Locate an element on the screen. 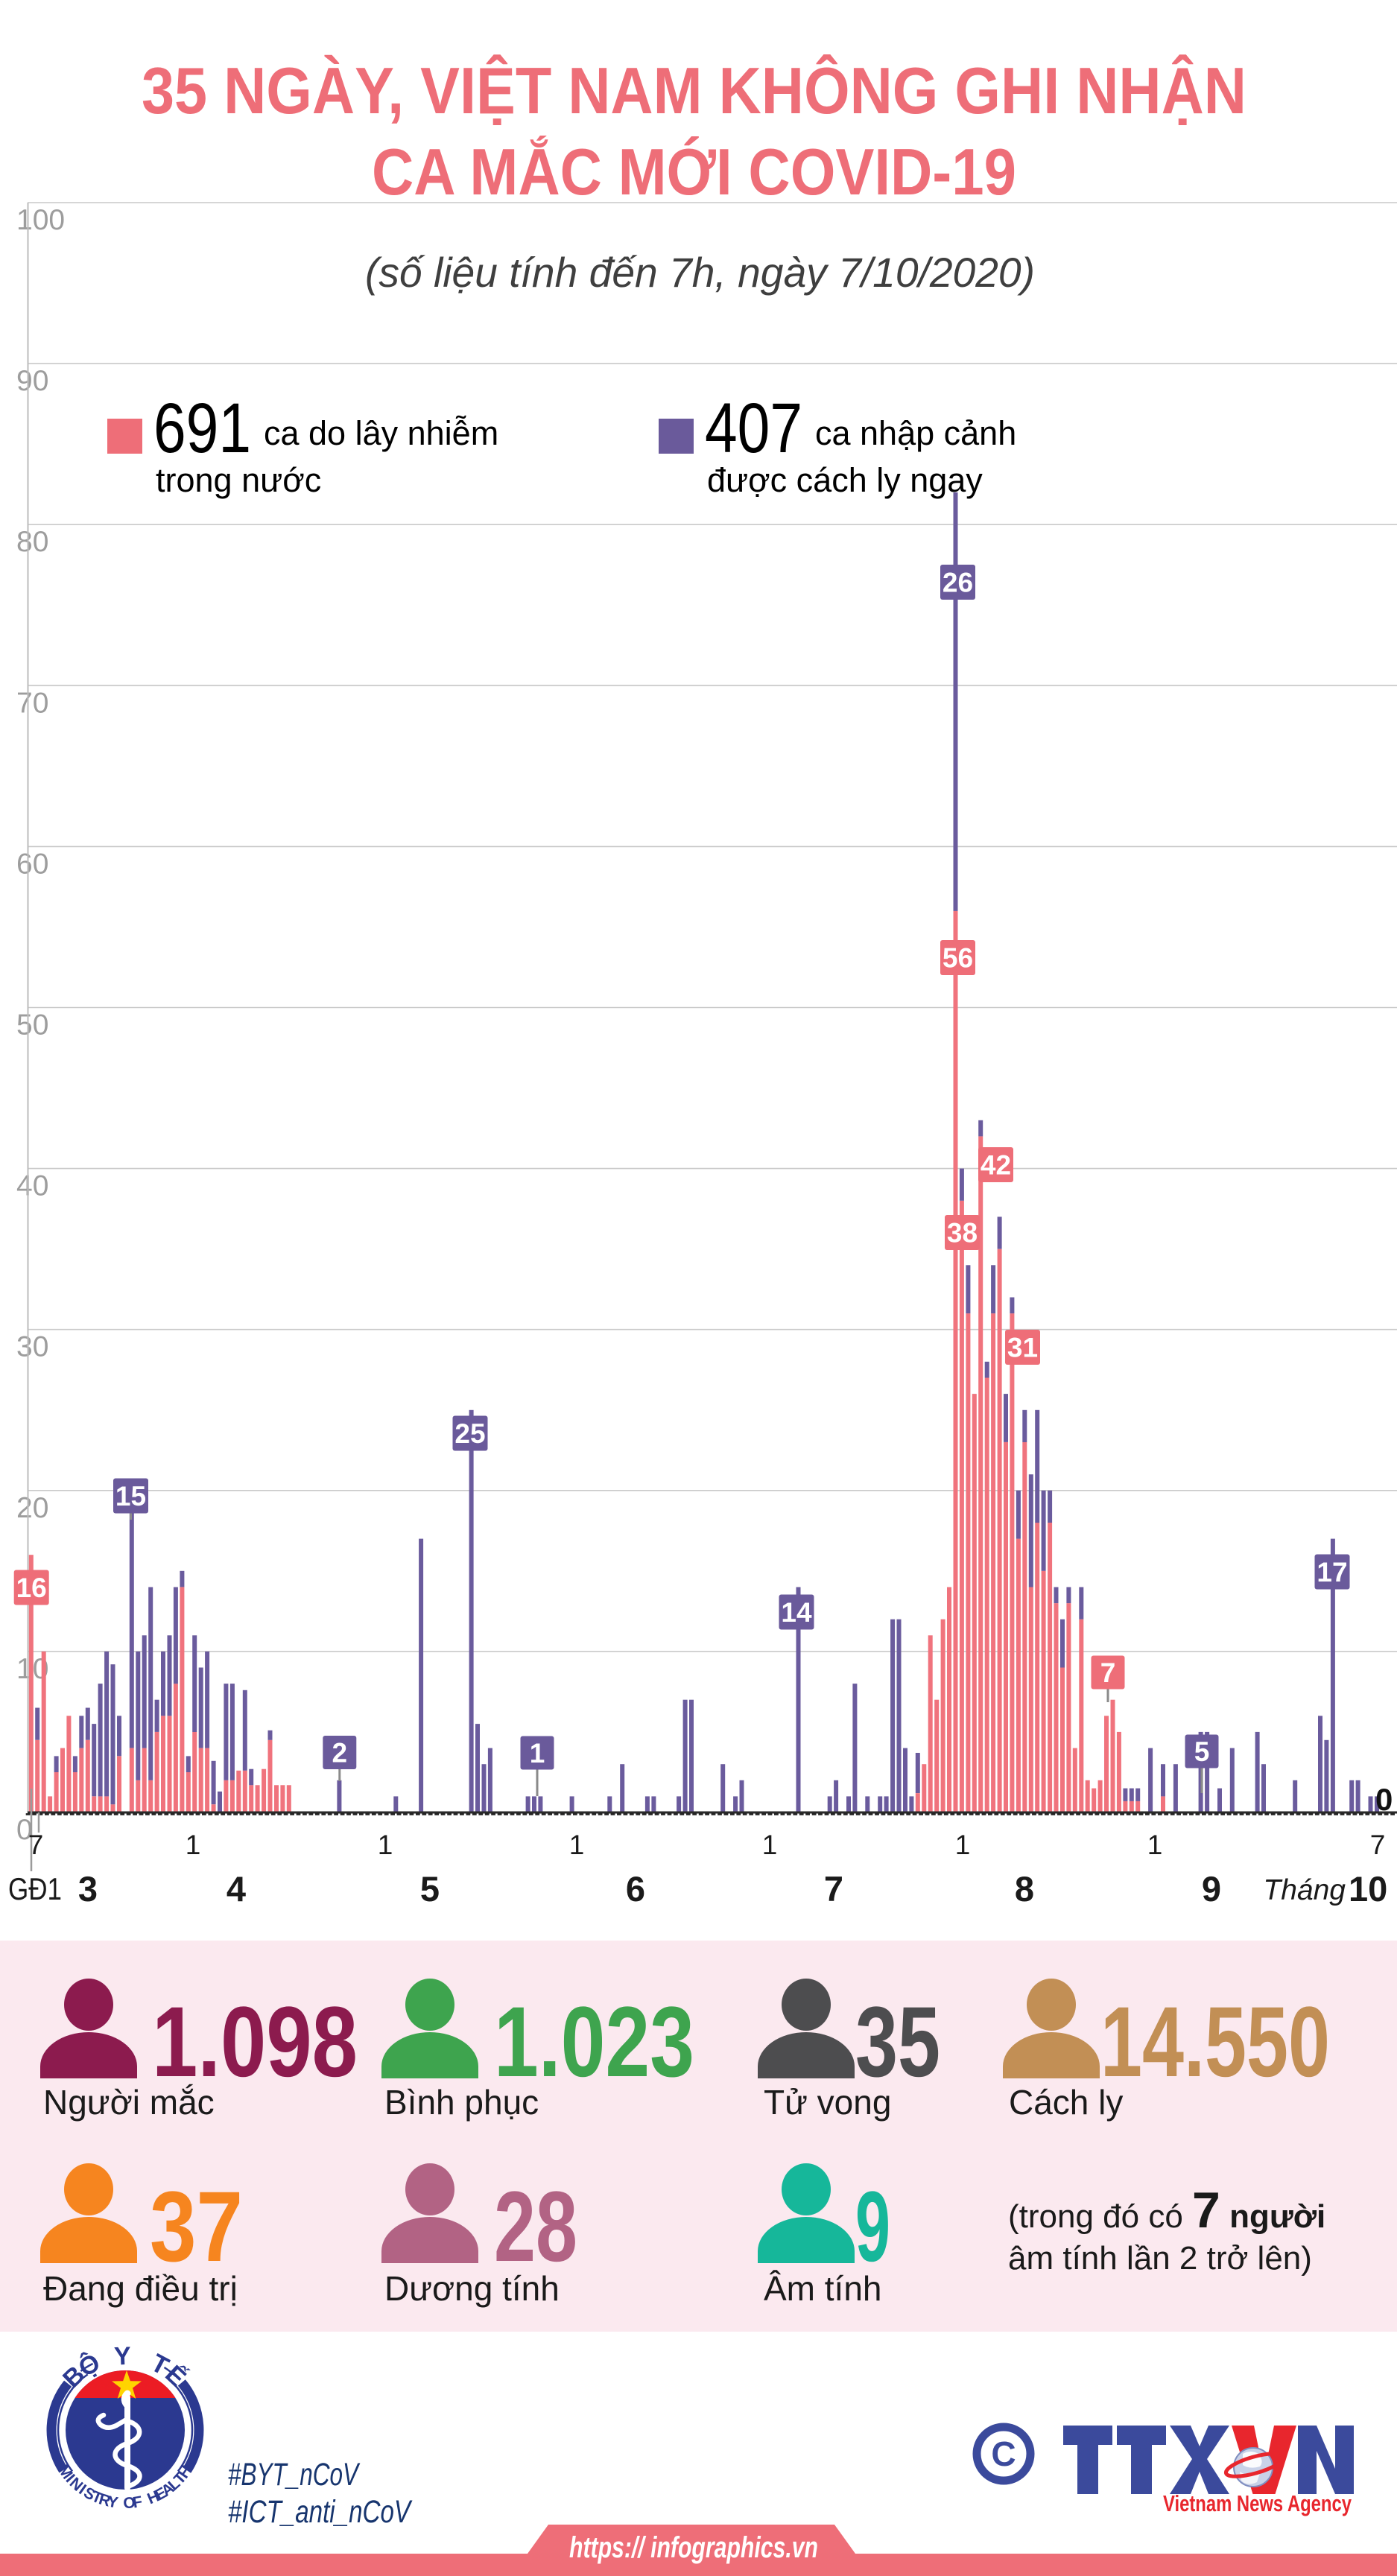 This screenshot has height=2576, width=1397. svg-text: C is located at coordinates (1003, 2454).